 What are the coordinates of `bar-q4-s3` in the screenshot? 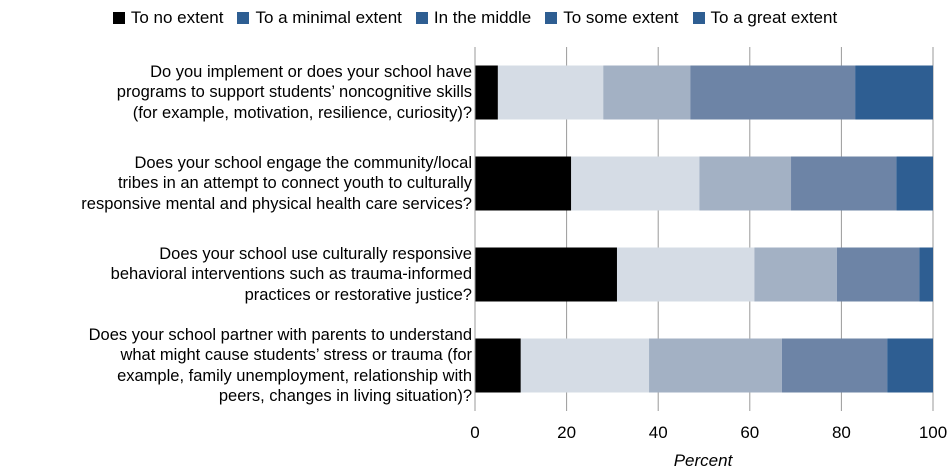 It's located at (715, 365).